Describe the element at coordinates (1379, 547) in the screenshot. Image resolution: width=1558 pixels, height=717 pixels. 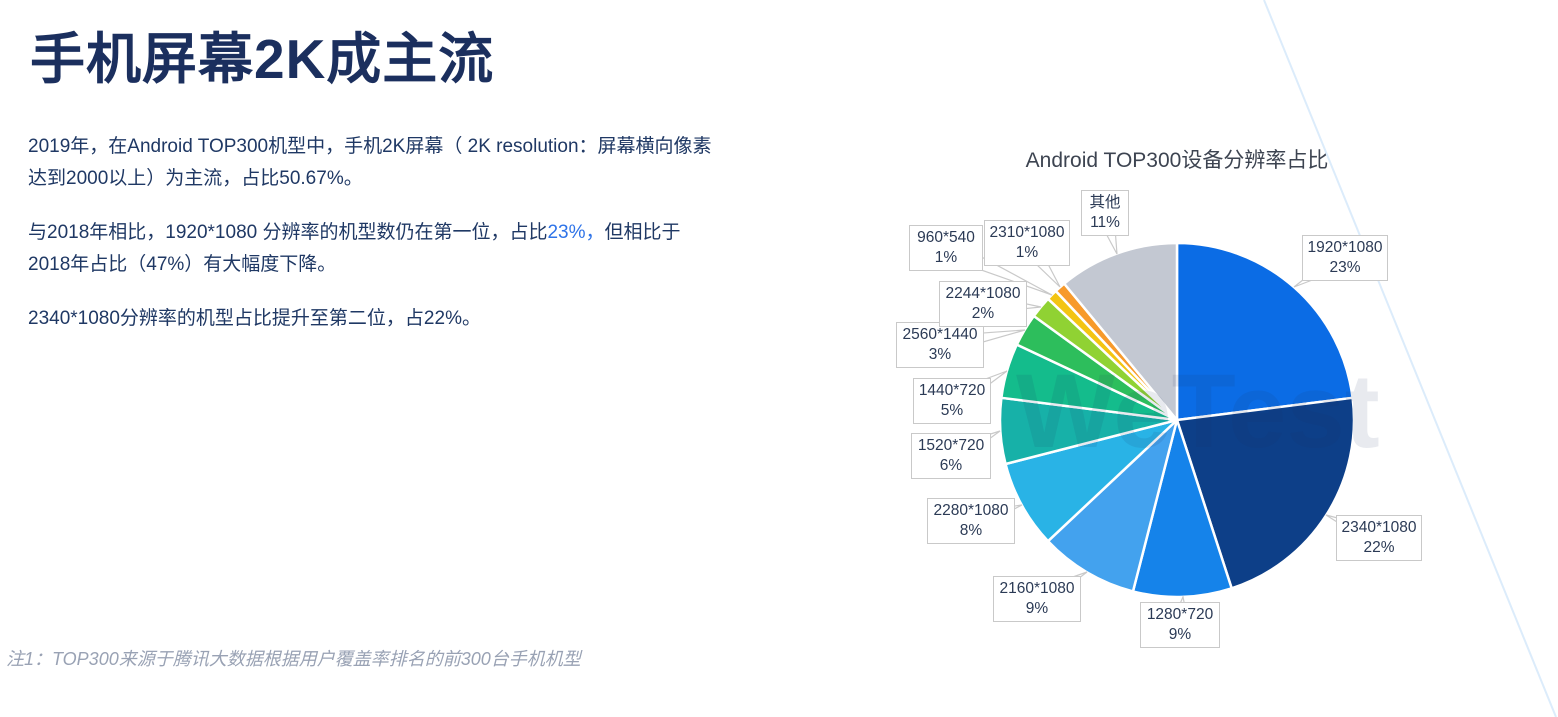
I see `pie-callout-value: 22%` at that location.